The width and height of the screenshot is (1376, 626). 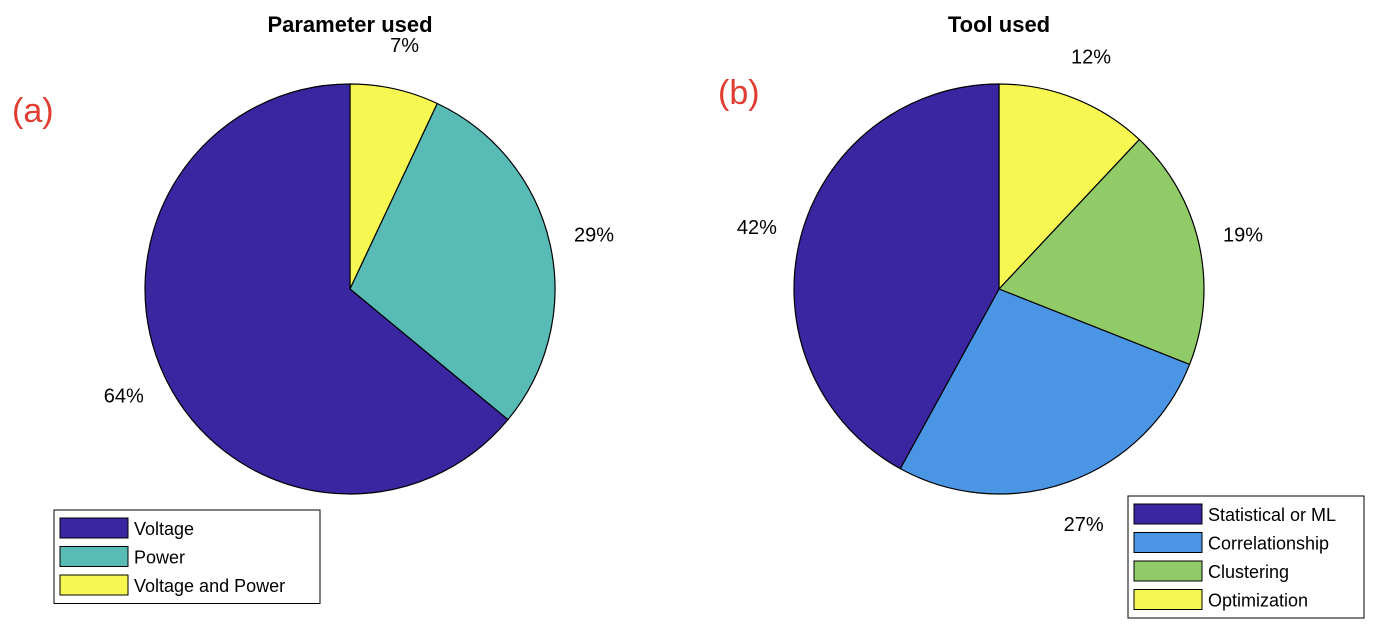 What do you see at coordinates (1045, 391) in the screenshot?
I see `pie-slice-correlationship` at bounding box center [1045, 391].